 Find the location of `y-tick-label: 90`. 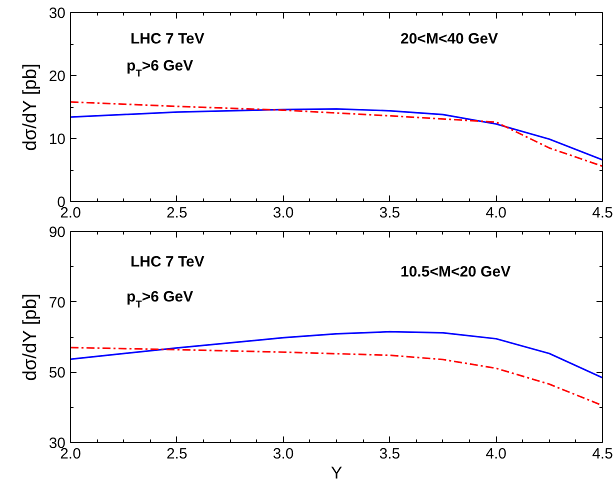

y-tick-label: 90 is located at coordinates (57, 232).